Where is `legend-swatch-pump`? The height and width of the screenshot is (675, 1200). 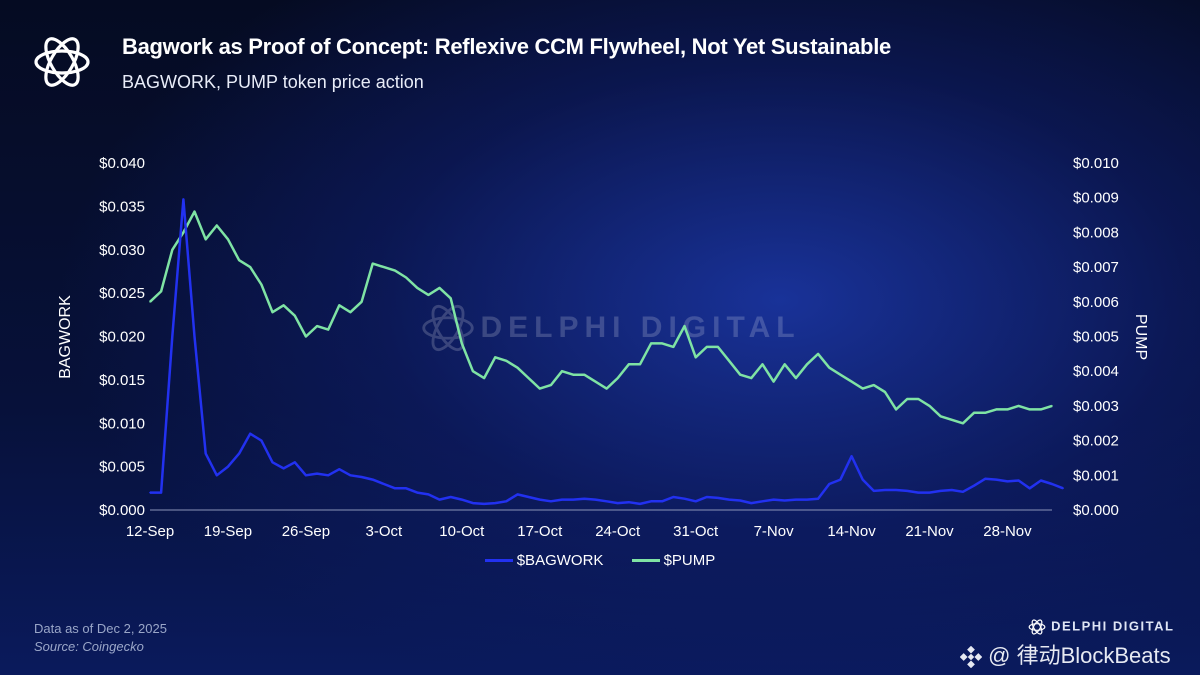 legend-swatch-pump is located at coordinates (645, 561).